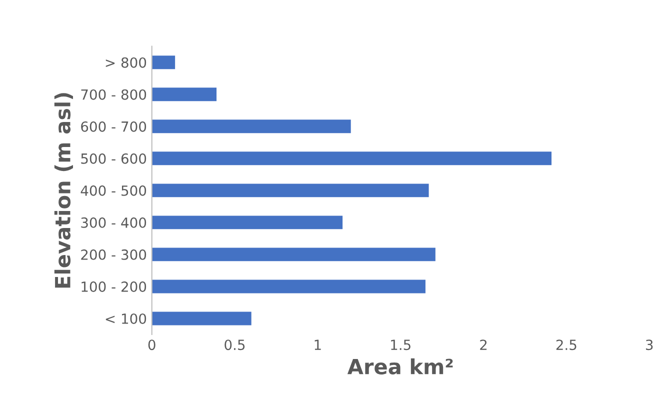 This screenshot has width=666, height=403. What do you see at coordinates (126, 318) in the screenshot?
I see `y-tick-label: < 100` at bounding box center [126, 318].